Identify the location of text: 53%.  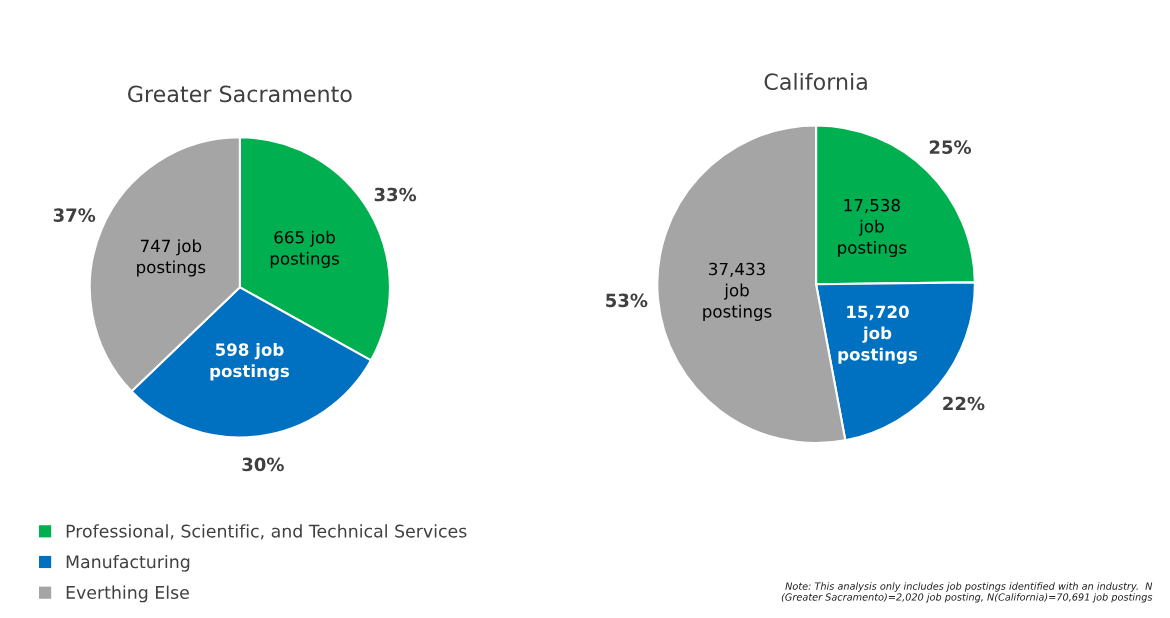
(627, 300).